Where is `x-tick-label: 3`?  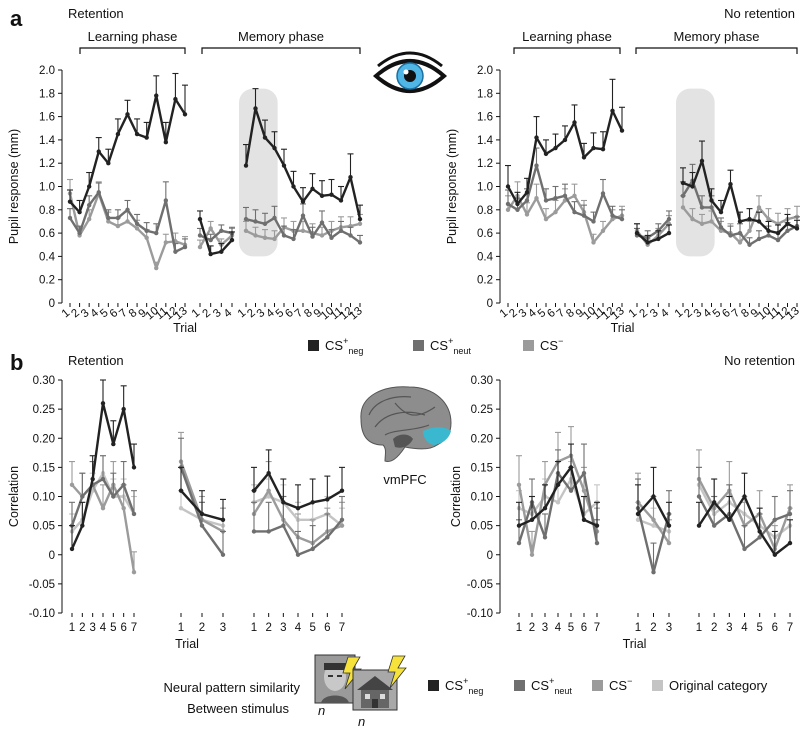
x-tick-label: 3 is located at coordinates (283, 628).